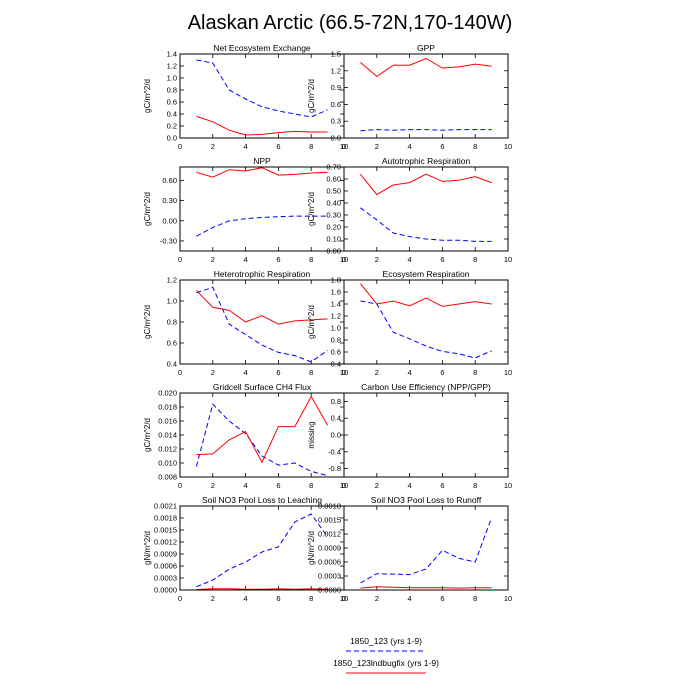  I want to click on panel-title: Net Ecosystem Exchange, so click(262, 48).